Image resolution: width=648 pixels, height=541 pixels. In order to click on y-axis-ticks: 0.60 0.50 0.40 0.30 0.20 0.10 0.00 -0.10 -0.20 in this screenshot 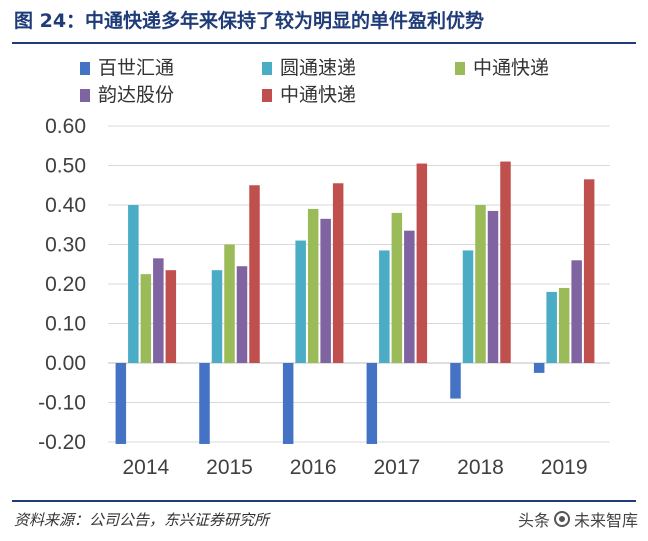, I will do `click(62, 284)`.